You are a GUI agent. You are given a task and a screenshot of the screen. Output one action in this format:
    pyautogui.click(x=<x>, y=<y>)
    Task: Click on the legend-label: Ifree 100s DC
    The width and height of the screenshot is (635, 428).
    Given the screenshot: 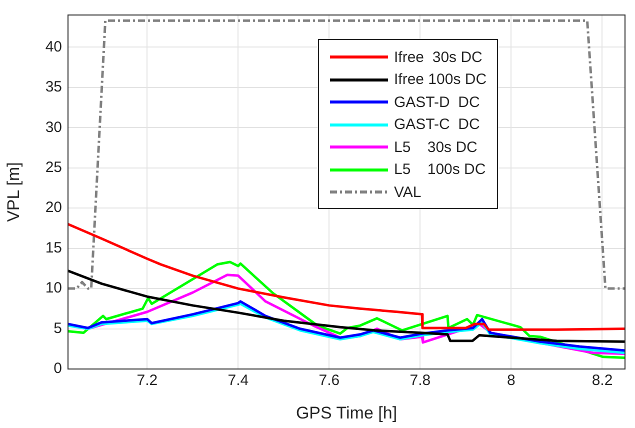 What is the action you would take?
    pyautogui.click(x=440, y=79)
    